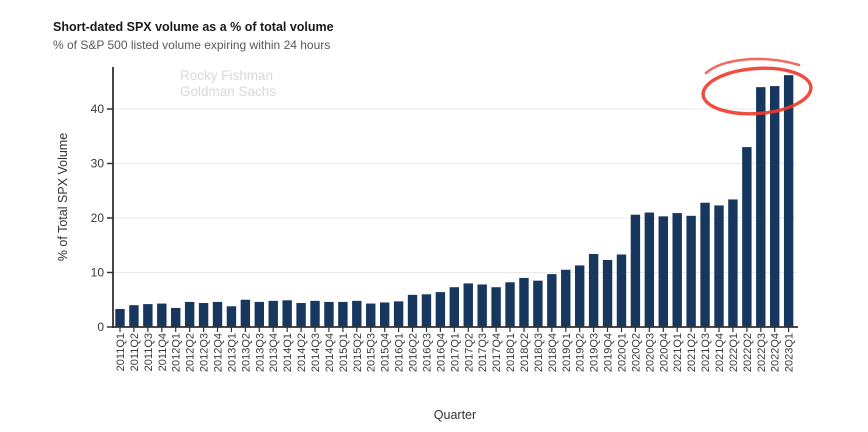 The width and height of the screenshot is (868, 432). What do you see at coordinates (761, 207) in the screenshot?
I see `bar-2022Q3` at bounding box center [761, 207].